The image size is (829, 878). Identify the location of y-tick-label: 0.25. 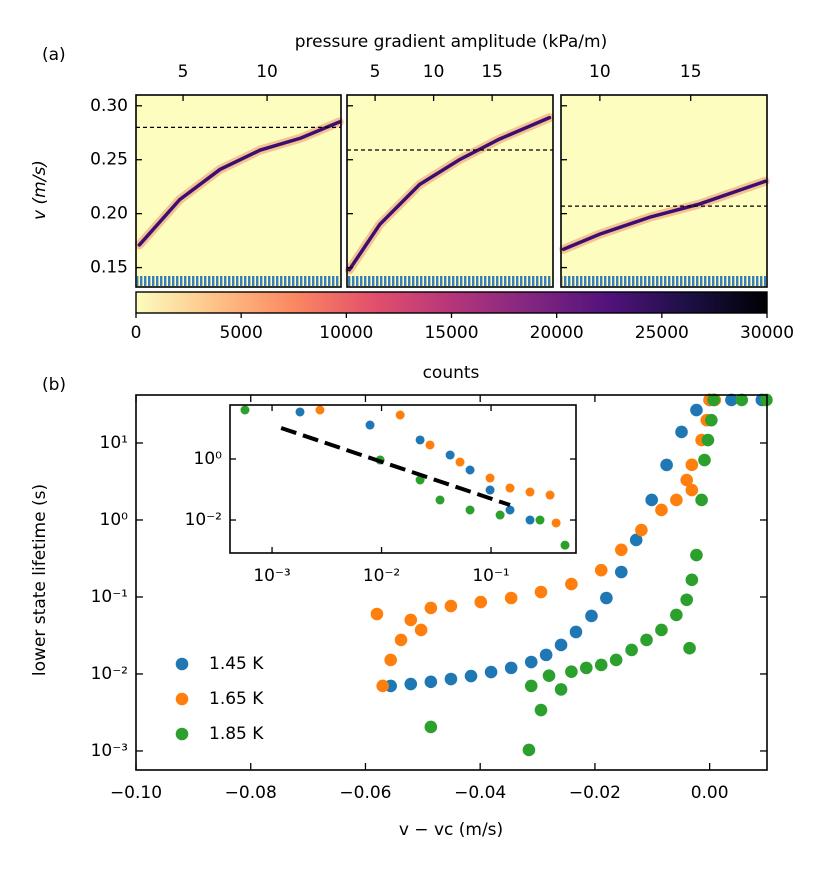
(109, 160).